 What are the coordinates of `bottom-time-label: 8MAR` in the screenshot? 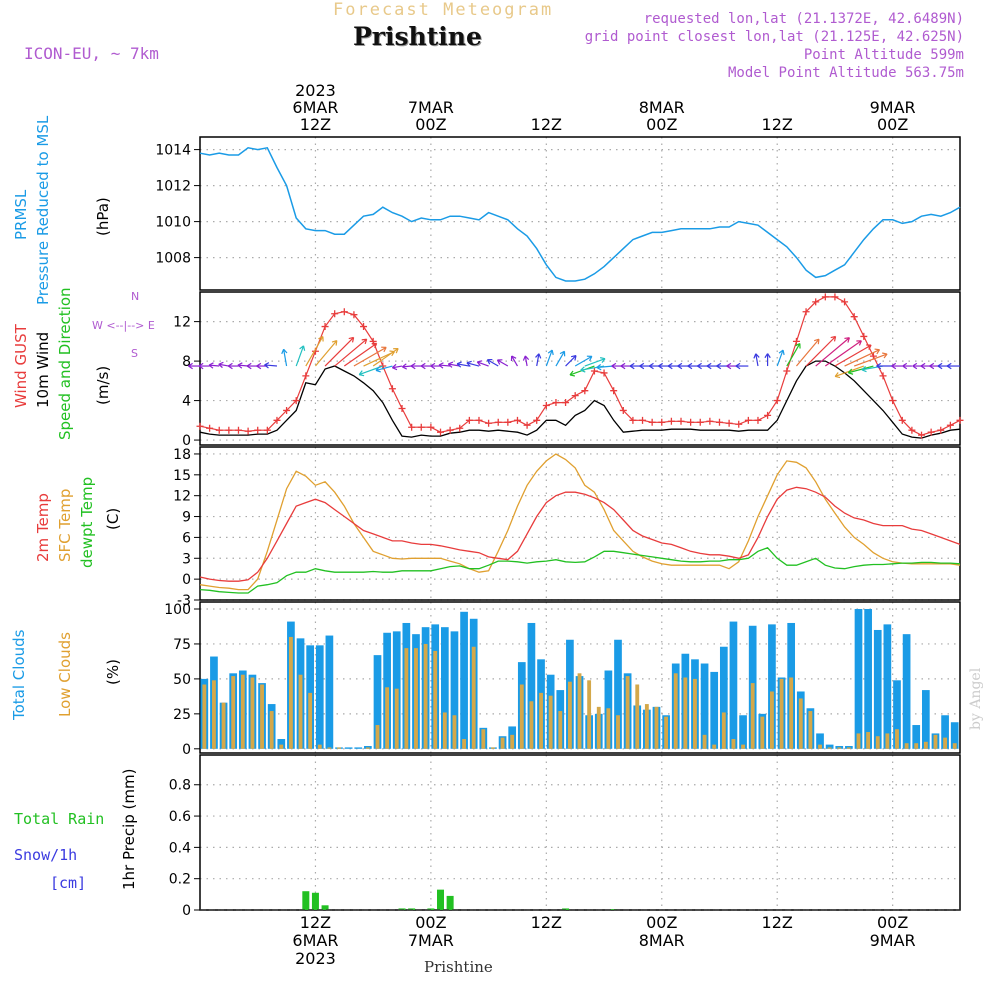 It's located at (662, 940).